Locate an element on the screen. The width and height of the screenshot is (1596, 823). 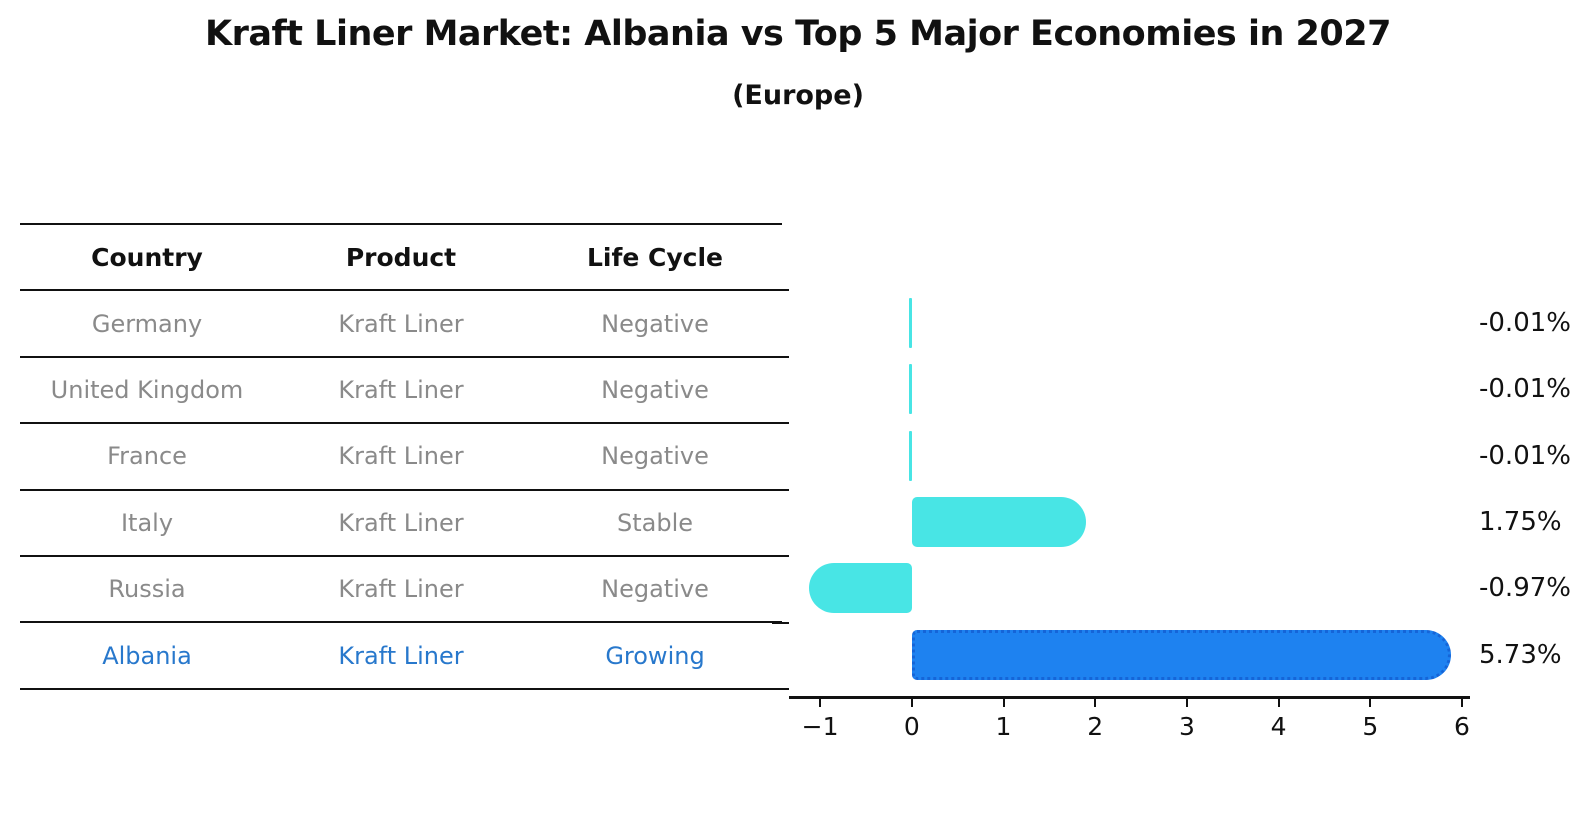
table-row-russia: Russia Kraft Liner Negative is located at coordinates (401, 587).